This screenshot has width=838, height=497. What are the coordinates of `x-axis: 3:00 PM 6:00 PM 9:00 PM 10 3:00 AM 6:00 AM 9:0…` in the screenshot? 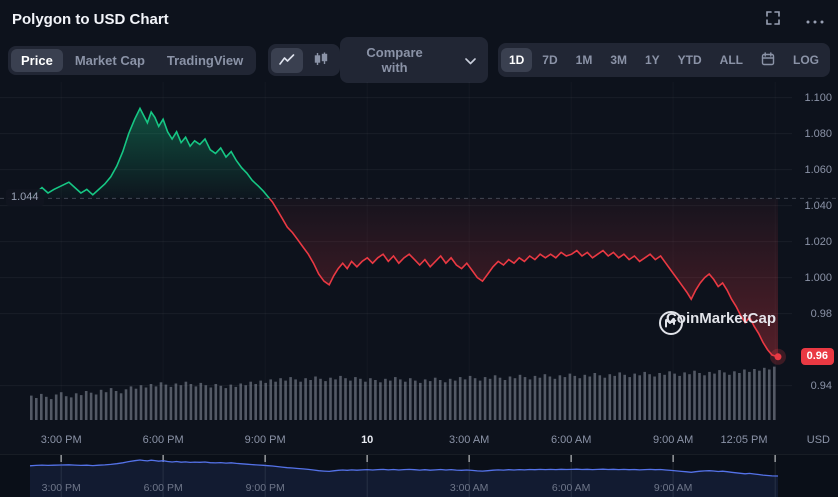 It's located at (419, 441).